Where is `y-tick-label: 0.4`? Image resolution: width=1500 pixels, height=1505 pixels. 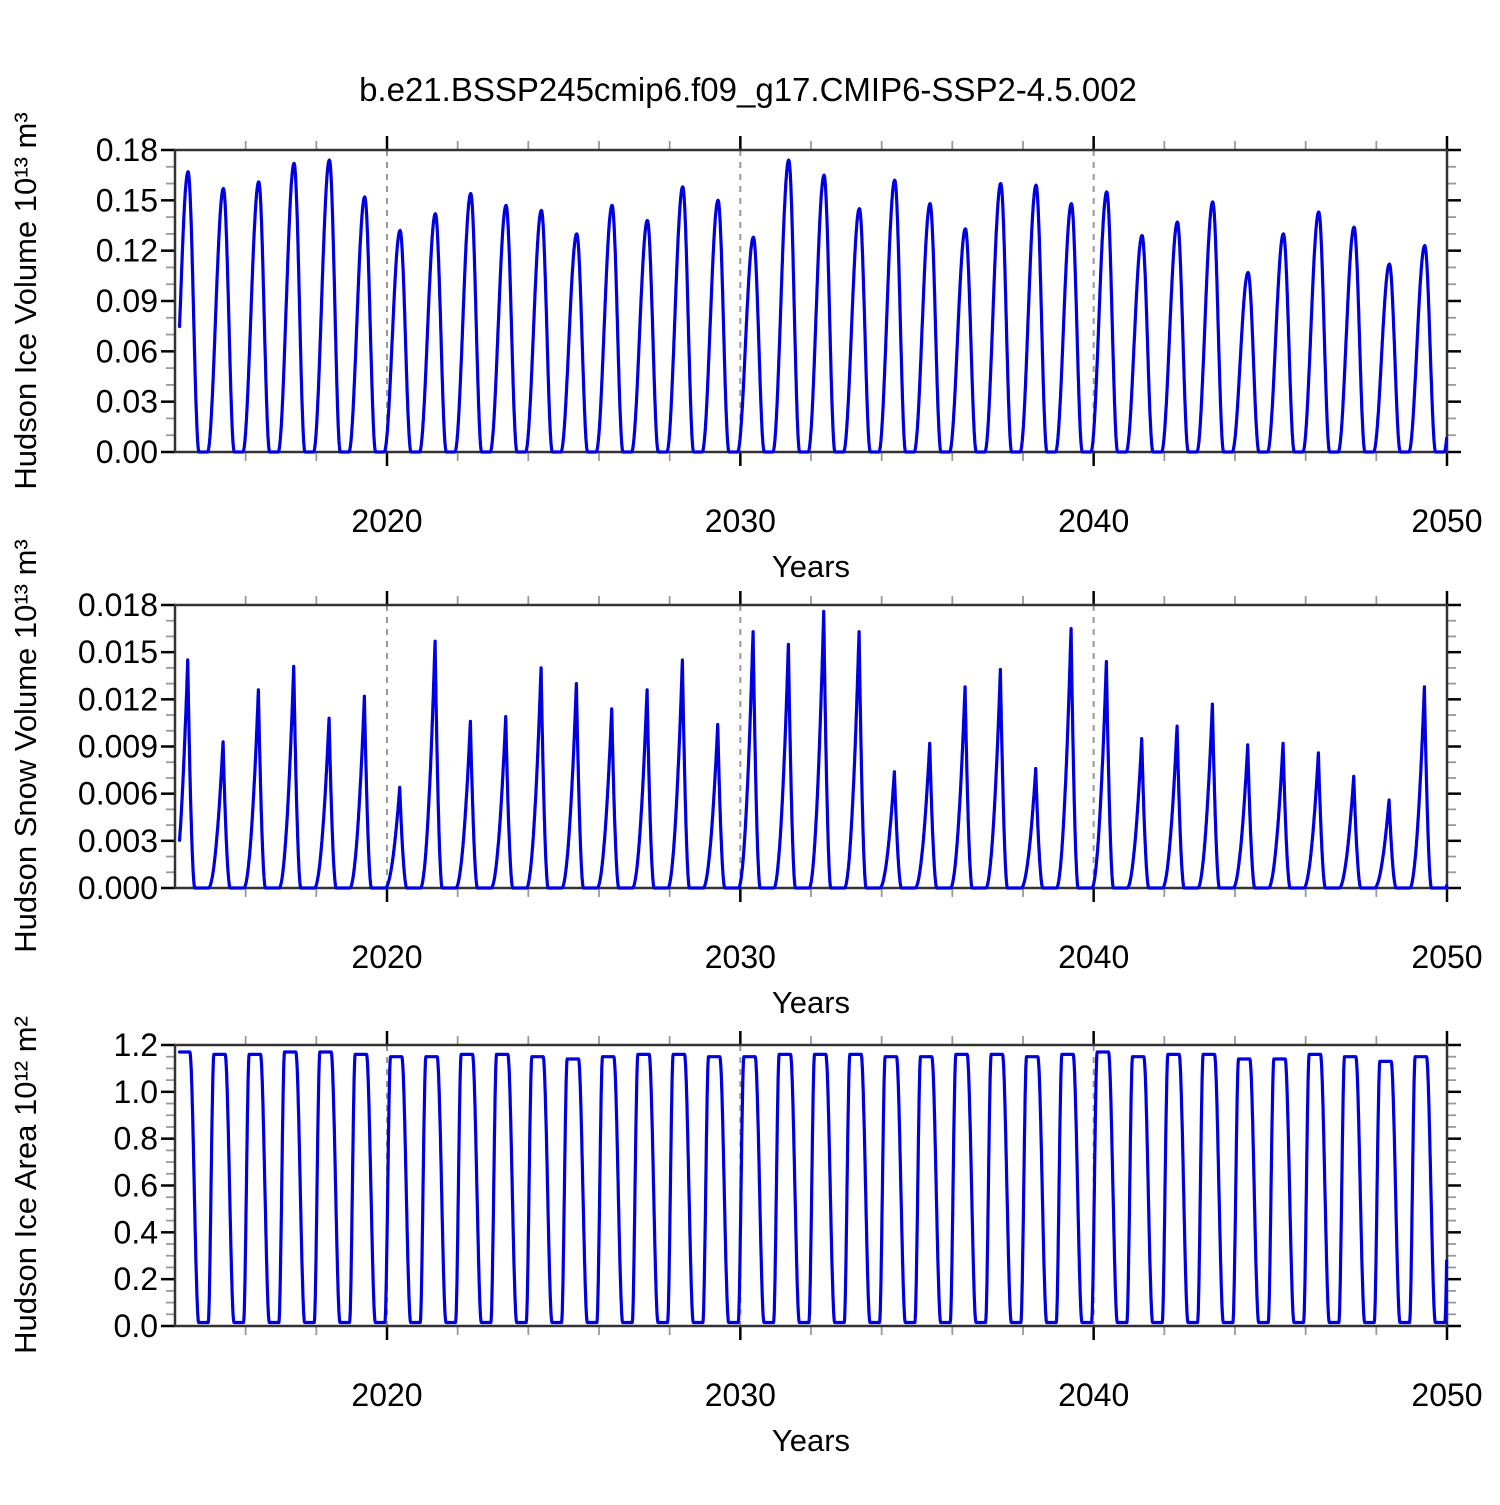 y-tick-label: 0.4 is located at coordinates (136, 1232).